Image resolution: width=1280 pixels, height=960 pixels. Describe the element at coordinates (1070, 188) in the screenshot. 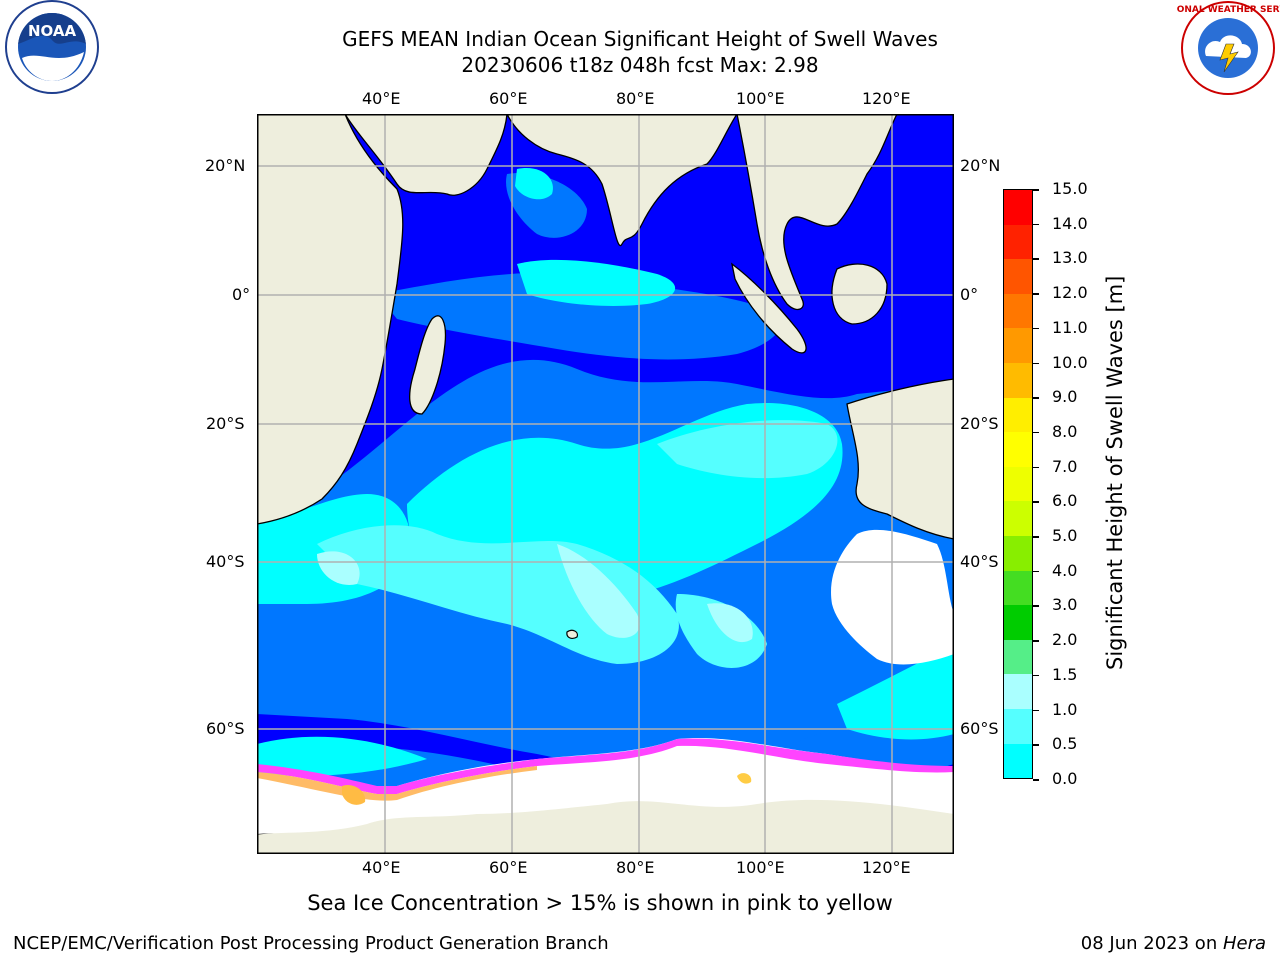

I see `colorbar-tick-label: 15.0` at that location.